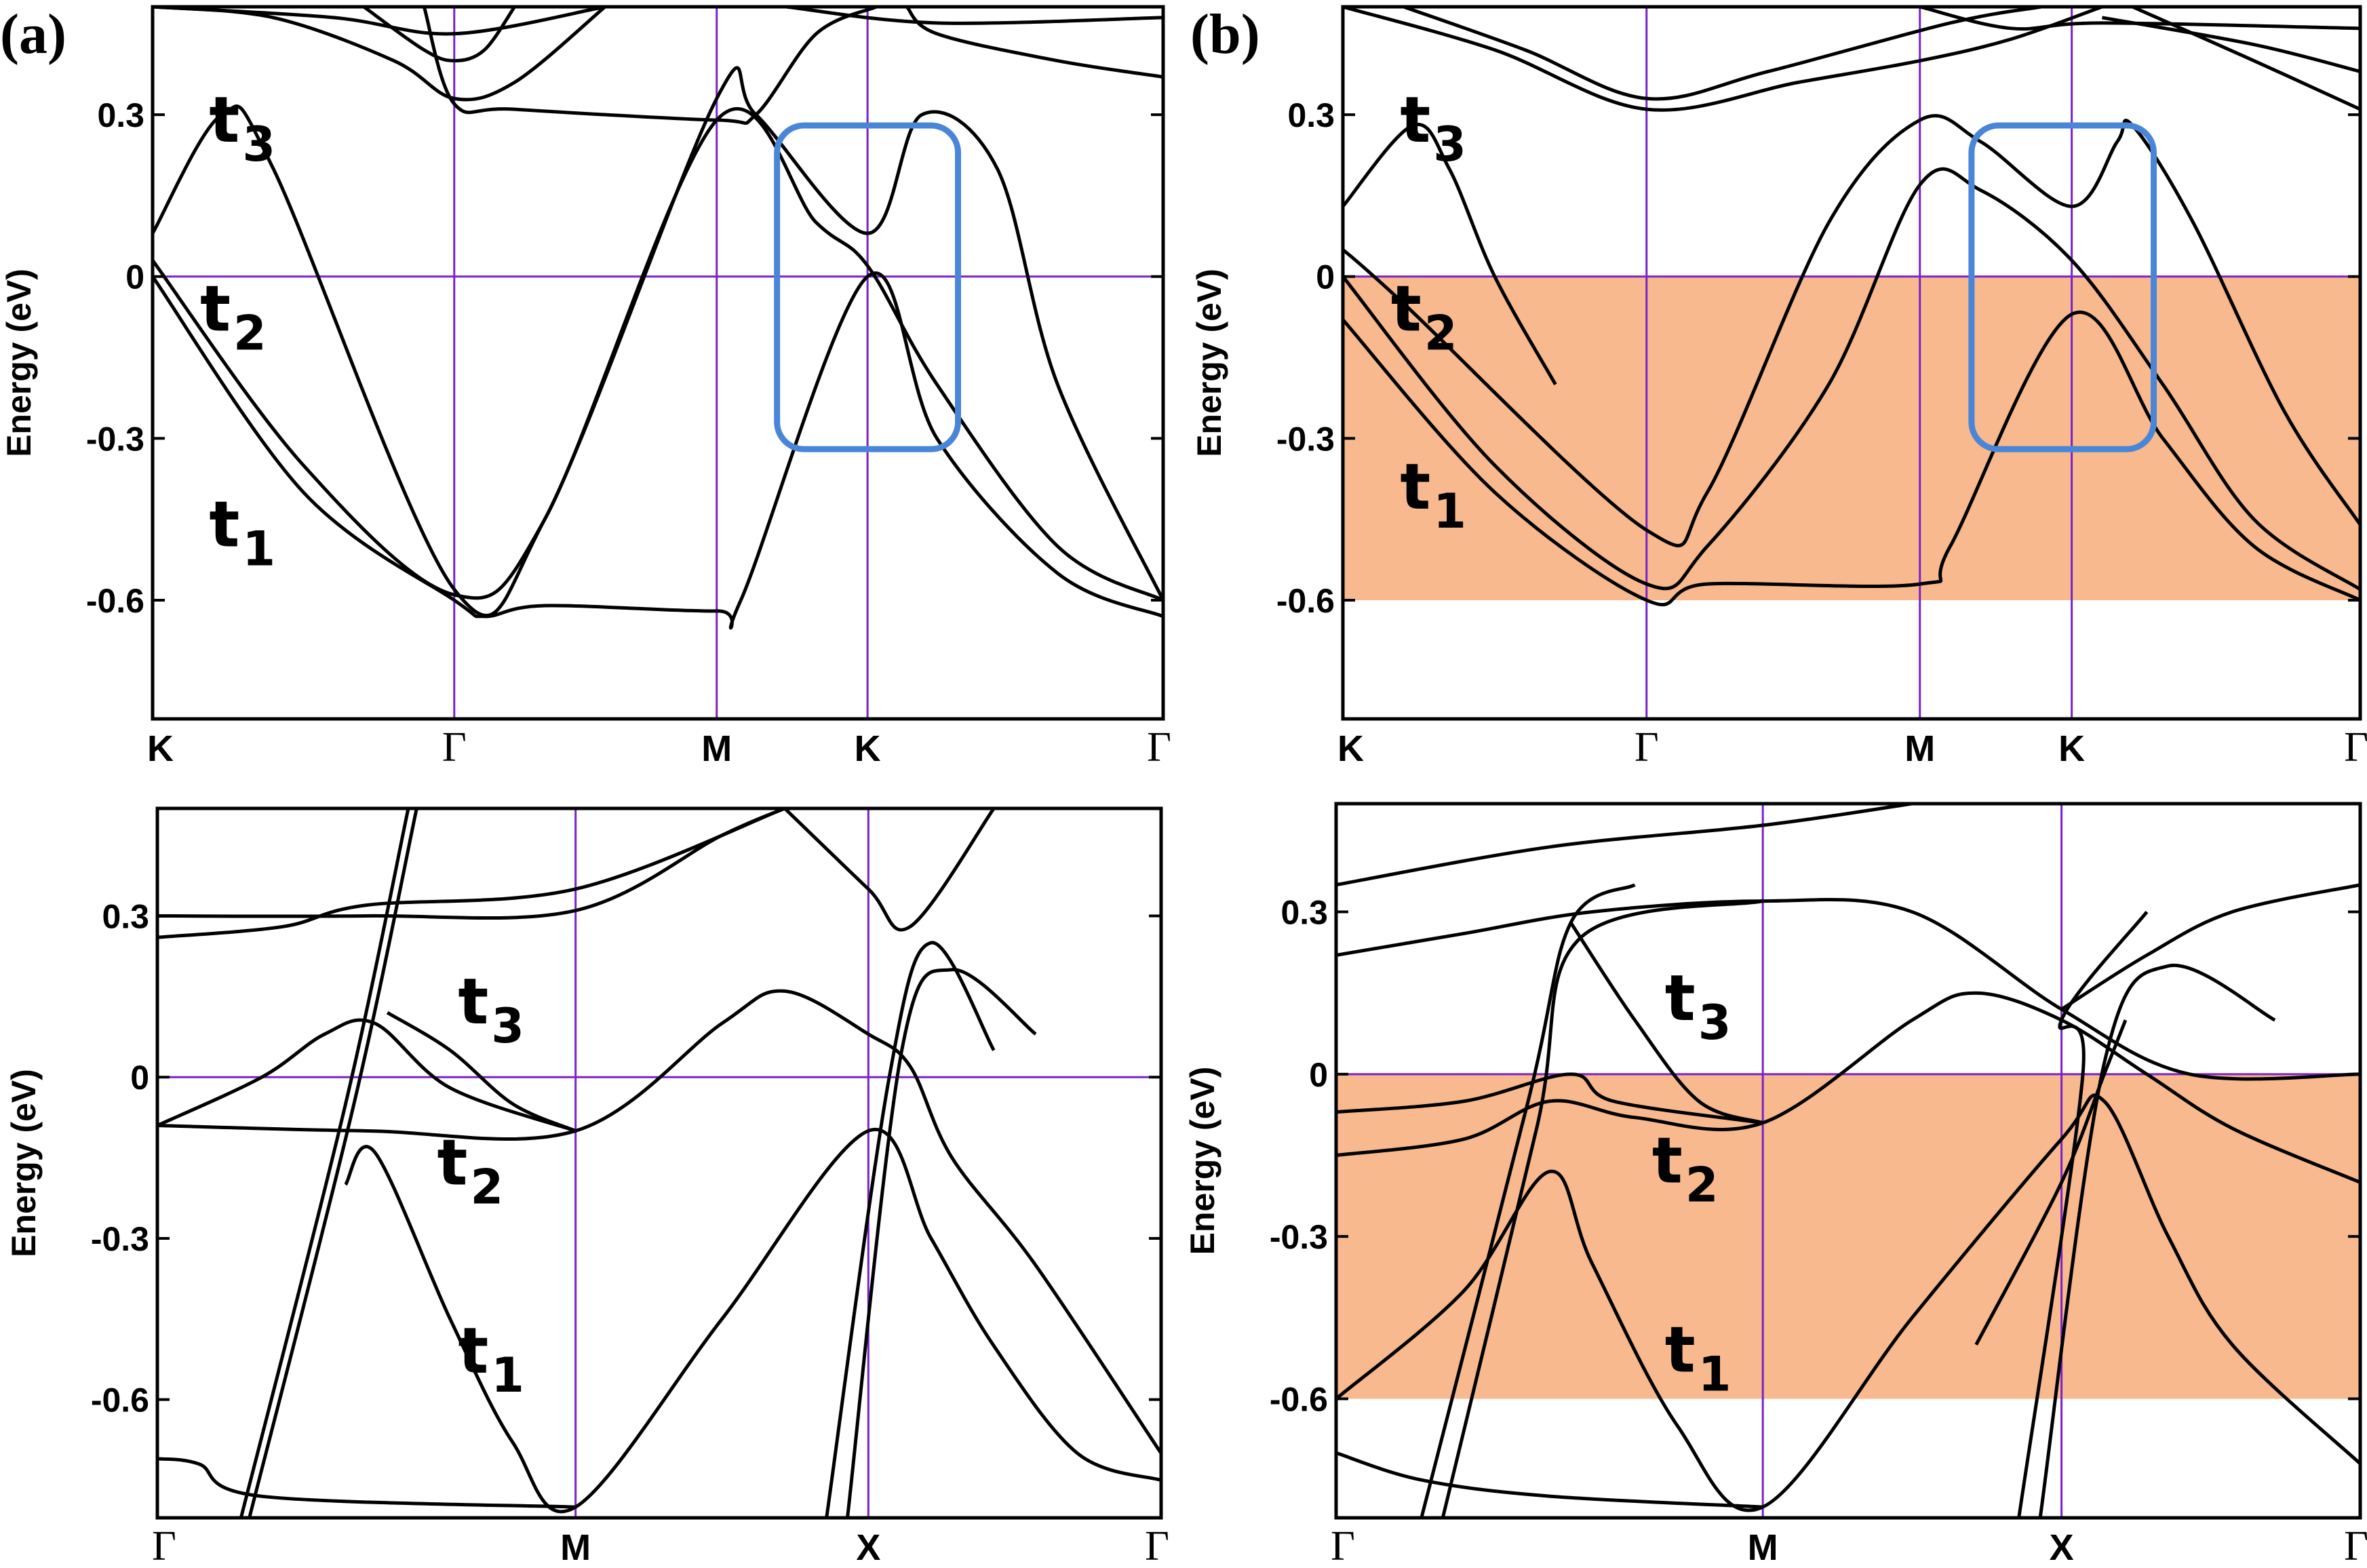 The image size is (2367, 1568). I want to click on band-t3-left, so click(1450, 254).